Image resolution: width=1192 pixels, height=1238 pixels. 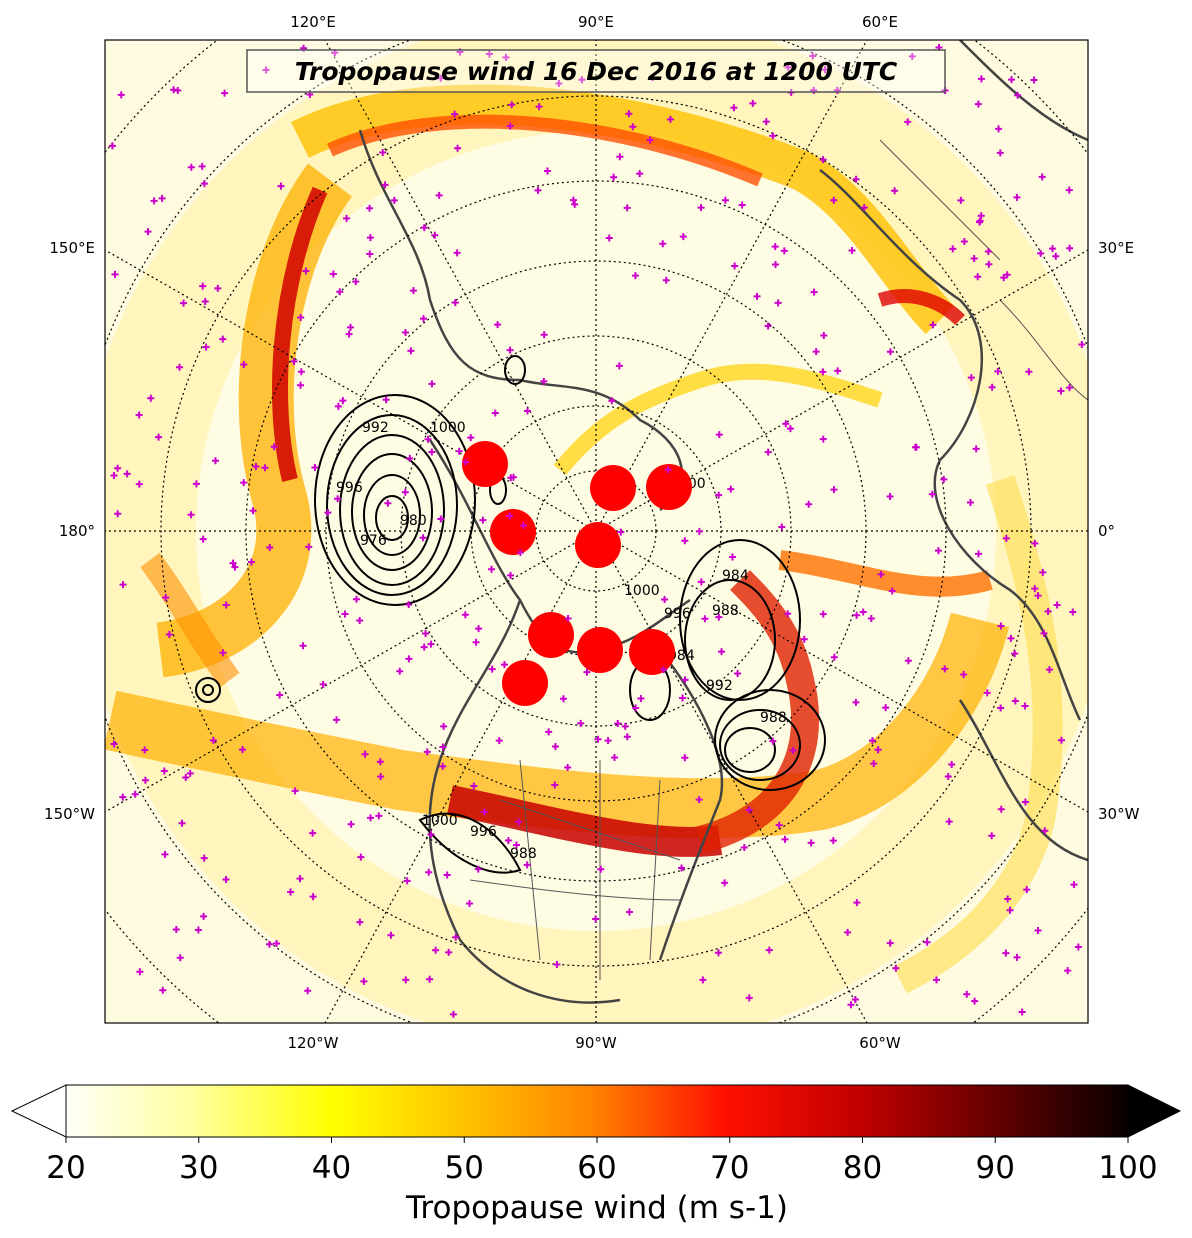 What do you see at coordinates (1116, 248) in the screenshot?
I see `lon-label-right-30e: 30°E` at bounding box center [1116, 248].